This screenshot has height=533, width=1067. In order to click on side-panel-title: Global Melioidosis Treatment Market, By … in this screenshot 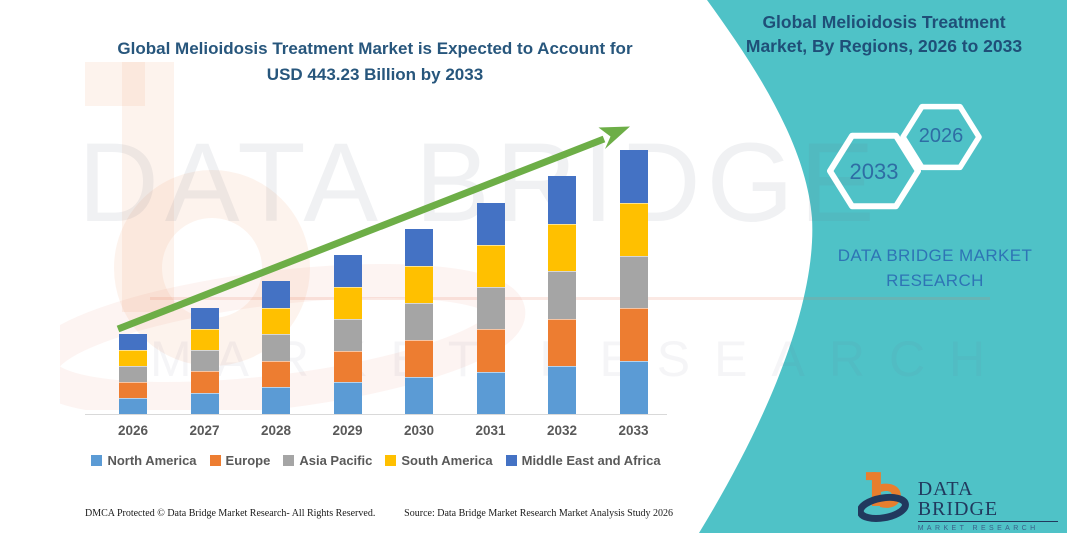, I will do `click(884, 34)`.